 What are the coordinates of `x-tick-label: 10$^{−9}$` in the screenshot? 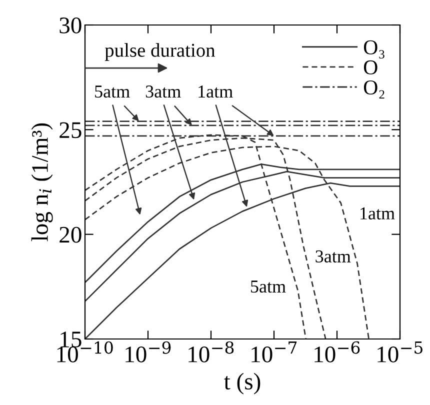 It's located at (148, 351).